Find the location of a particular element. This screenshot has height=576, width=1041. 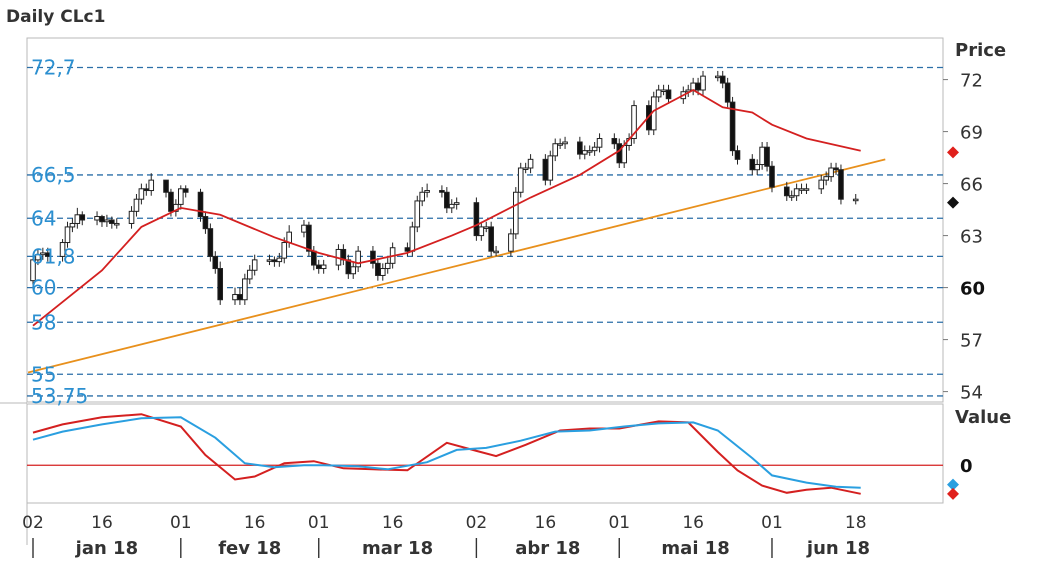

price-tick-label: 66 is located at coordinates (971, 185).